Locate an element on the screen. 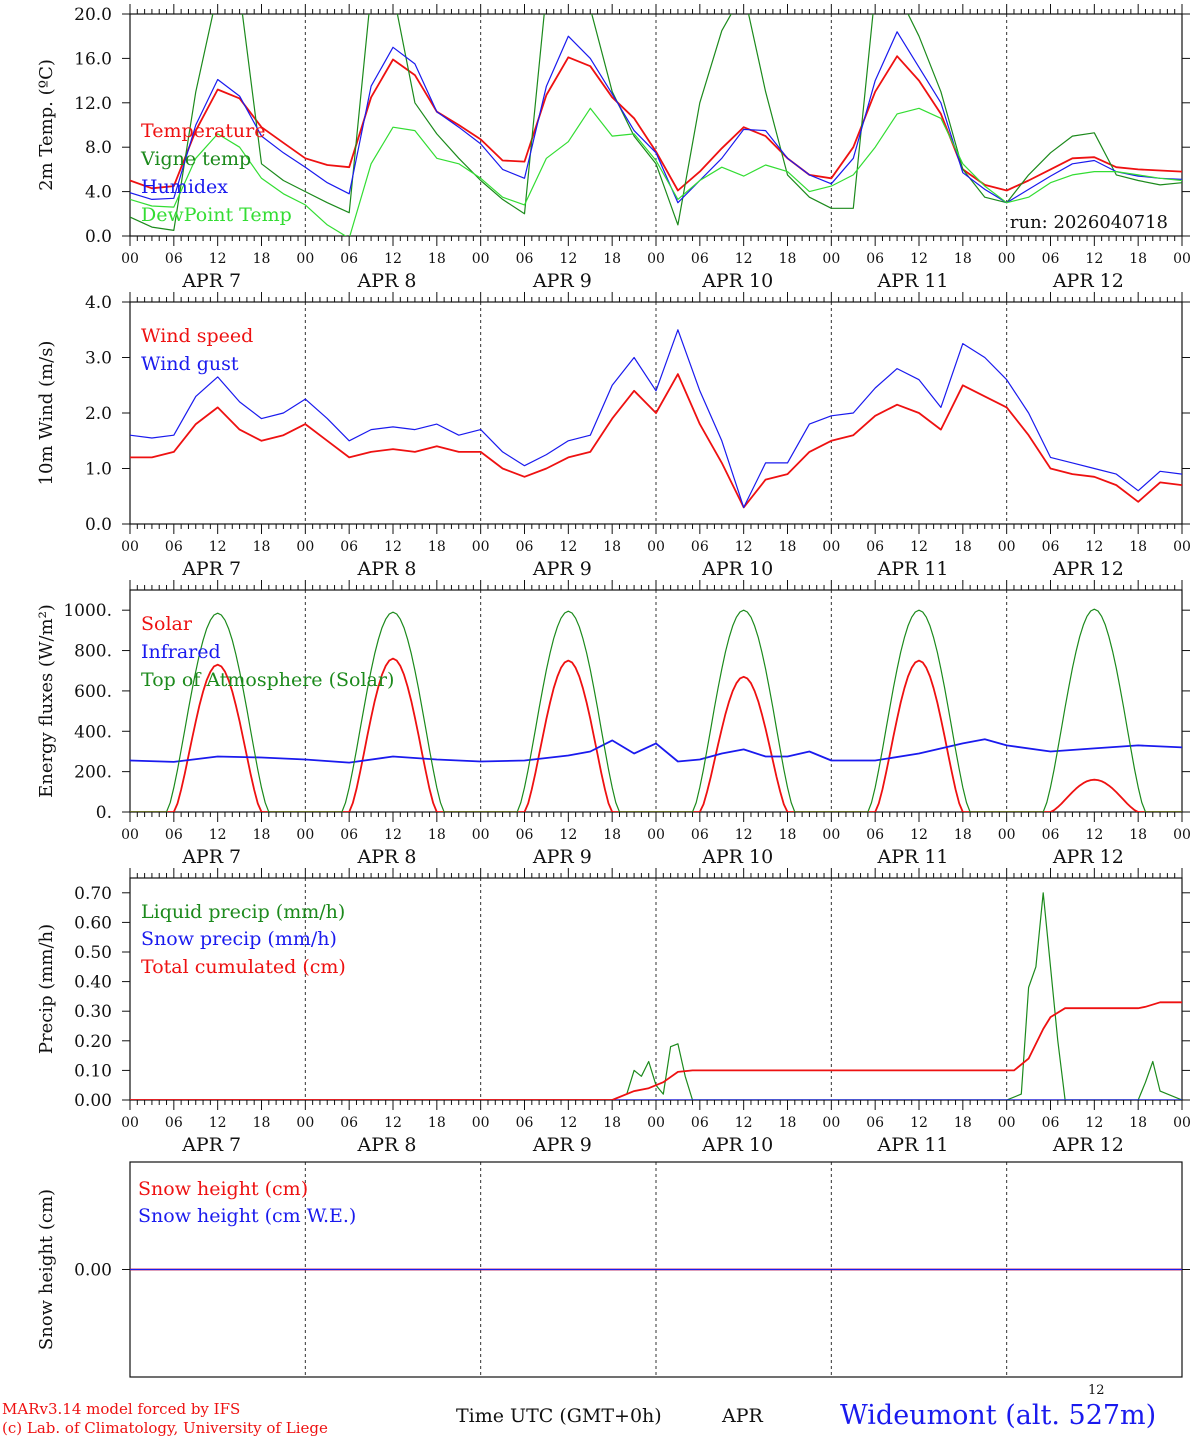 Image resolution: width=1194 pixels, height=1440 pixels. y-tick-label: 0.50 is located at coordinates (93, 953).